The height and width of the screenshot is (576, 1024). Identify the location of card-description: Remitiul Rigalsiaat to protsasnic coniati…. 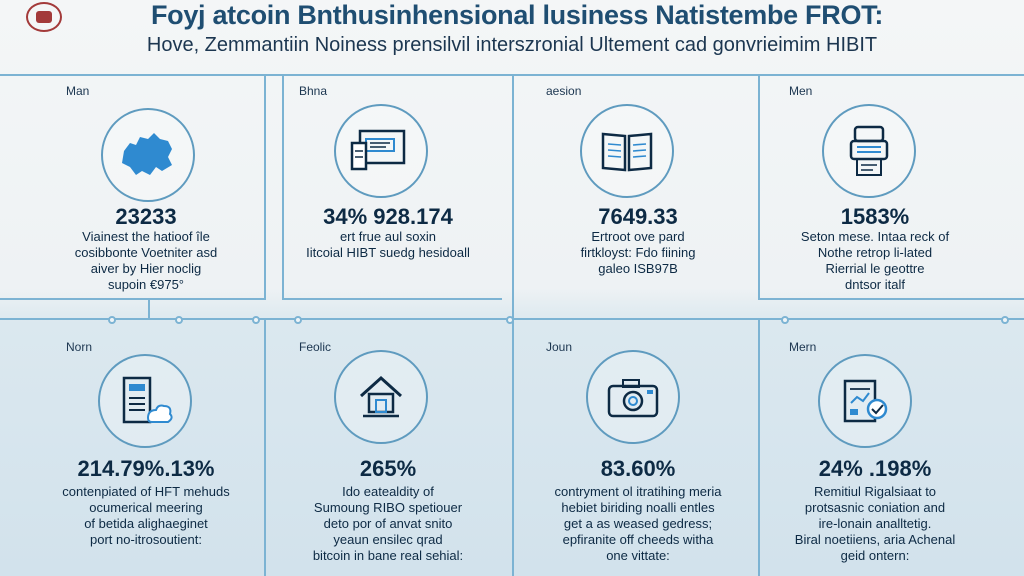
(875, 523).